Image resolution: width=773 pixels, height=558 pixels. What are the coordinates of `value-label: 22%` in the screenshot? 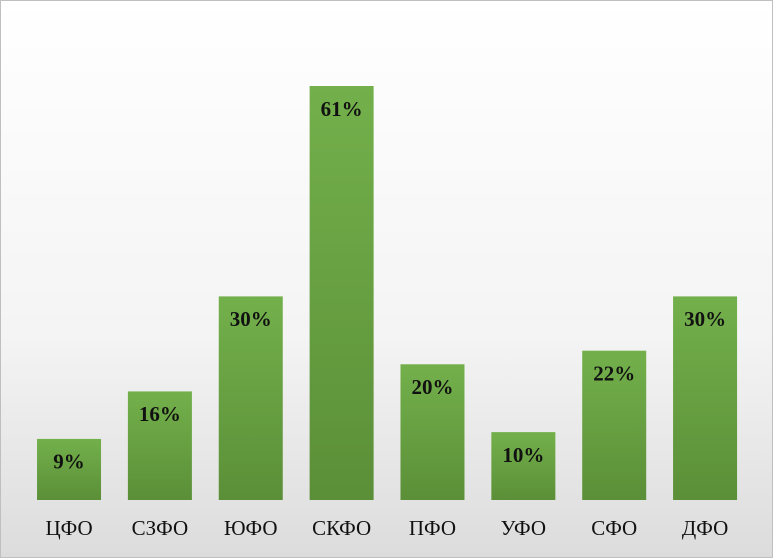 It's located at (614, 374).